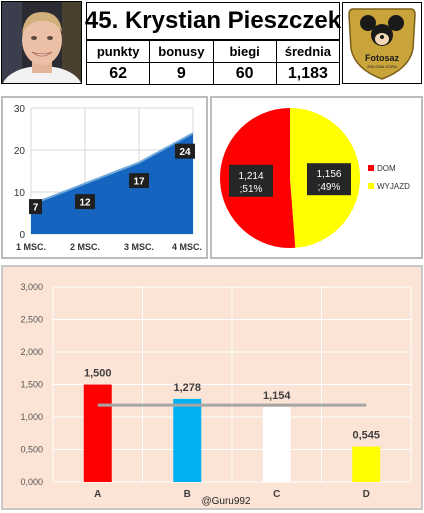 This screenshot has width=424, height=513. Describe the element at coordinates (329, 187) in the screenshot. I see `pie-data-label-percent: ;49%` at that location.